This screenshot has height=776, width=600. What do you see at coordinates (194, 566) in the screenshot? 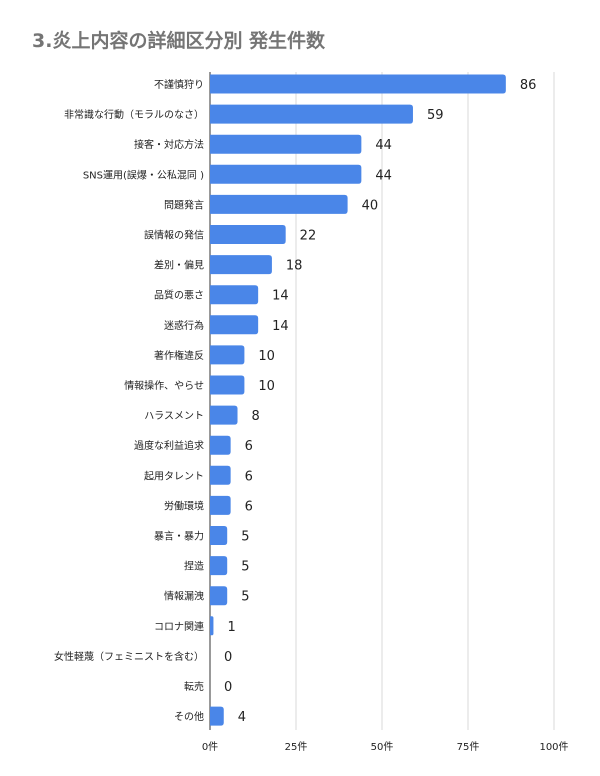
I see `category-label: 捏造` at bounding box center [194, 566].